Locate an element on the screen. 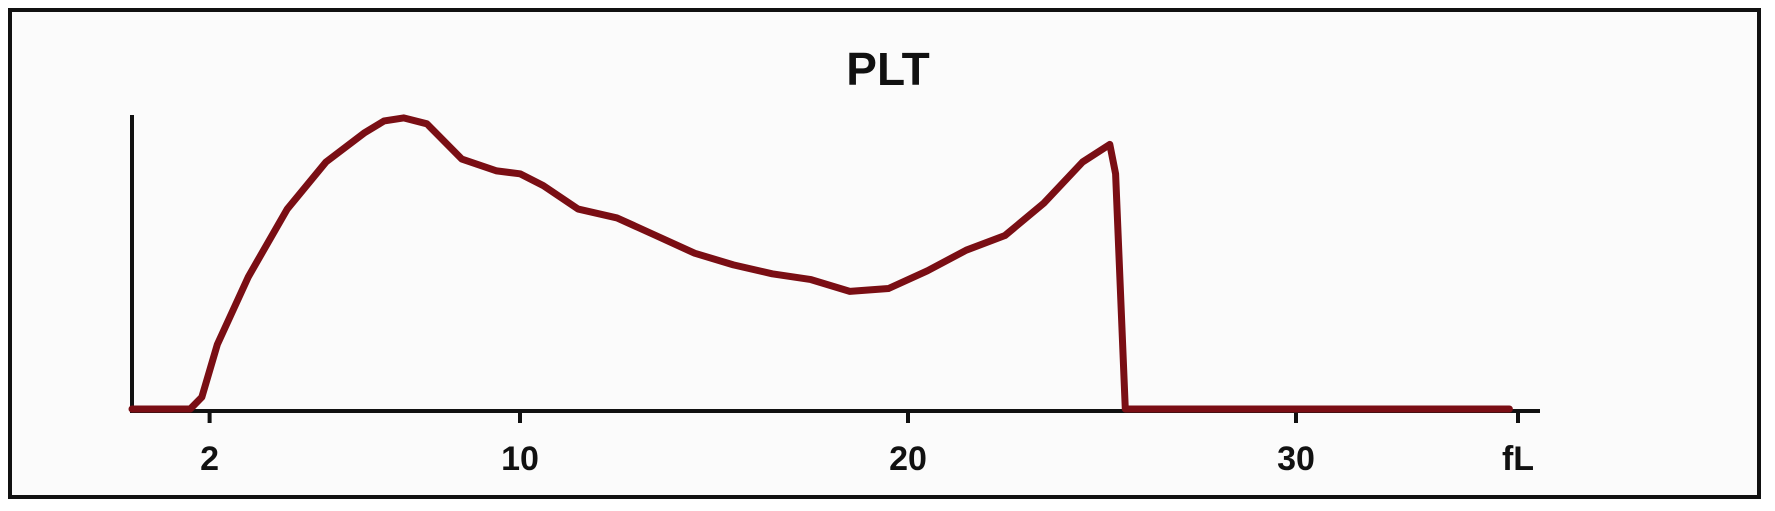 The width and height of the screenshot is (1775, 511). x-tick-label-10: 10 is located at coordinates (520, 459).